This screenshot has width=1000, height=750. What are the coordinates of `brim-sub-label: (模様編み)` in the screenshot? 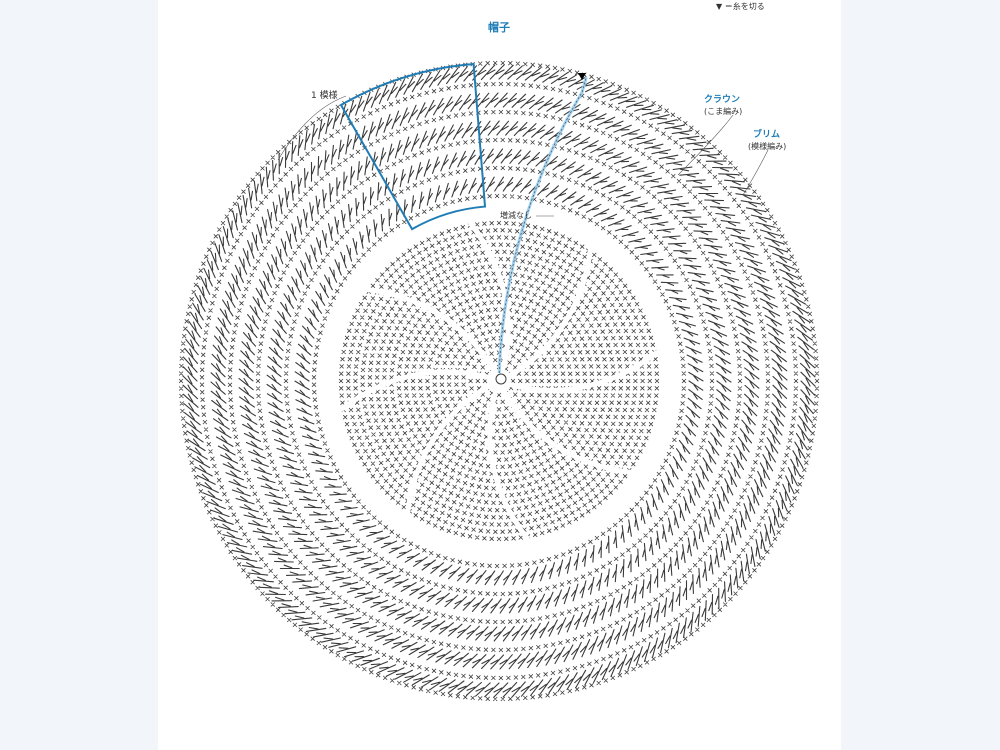 It's located at (767, 146).